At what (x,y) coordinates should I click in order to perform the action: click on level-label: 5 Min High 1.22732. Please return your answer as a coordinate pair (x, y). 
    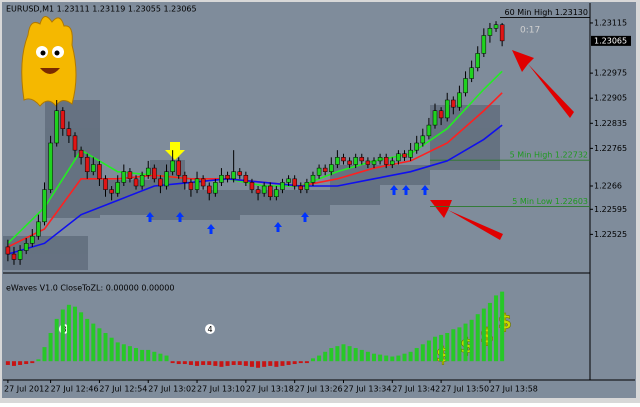
    Looking at the image, I should click on (549, 155).